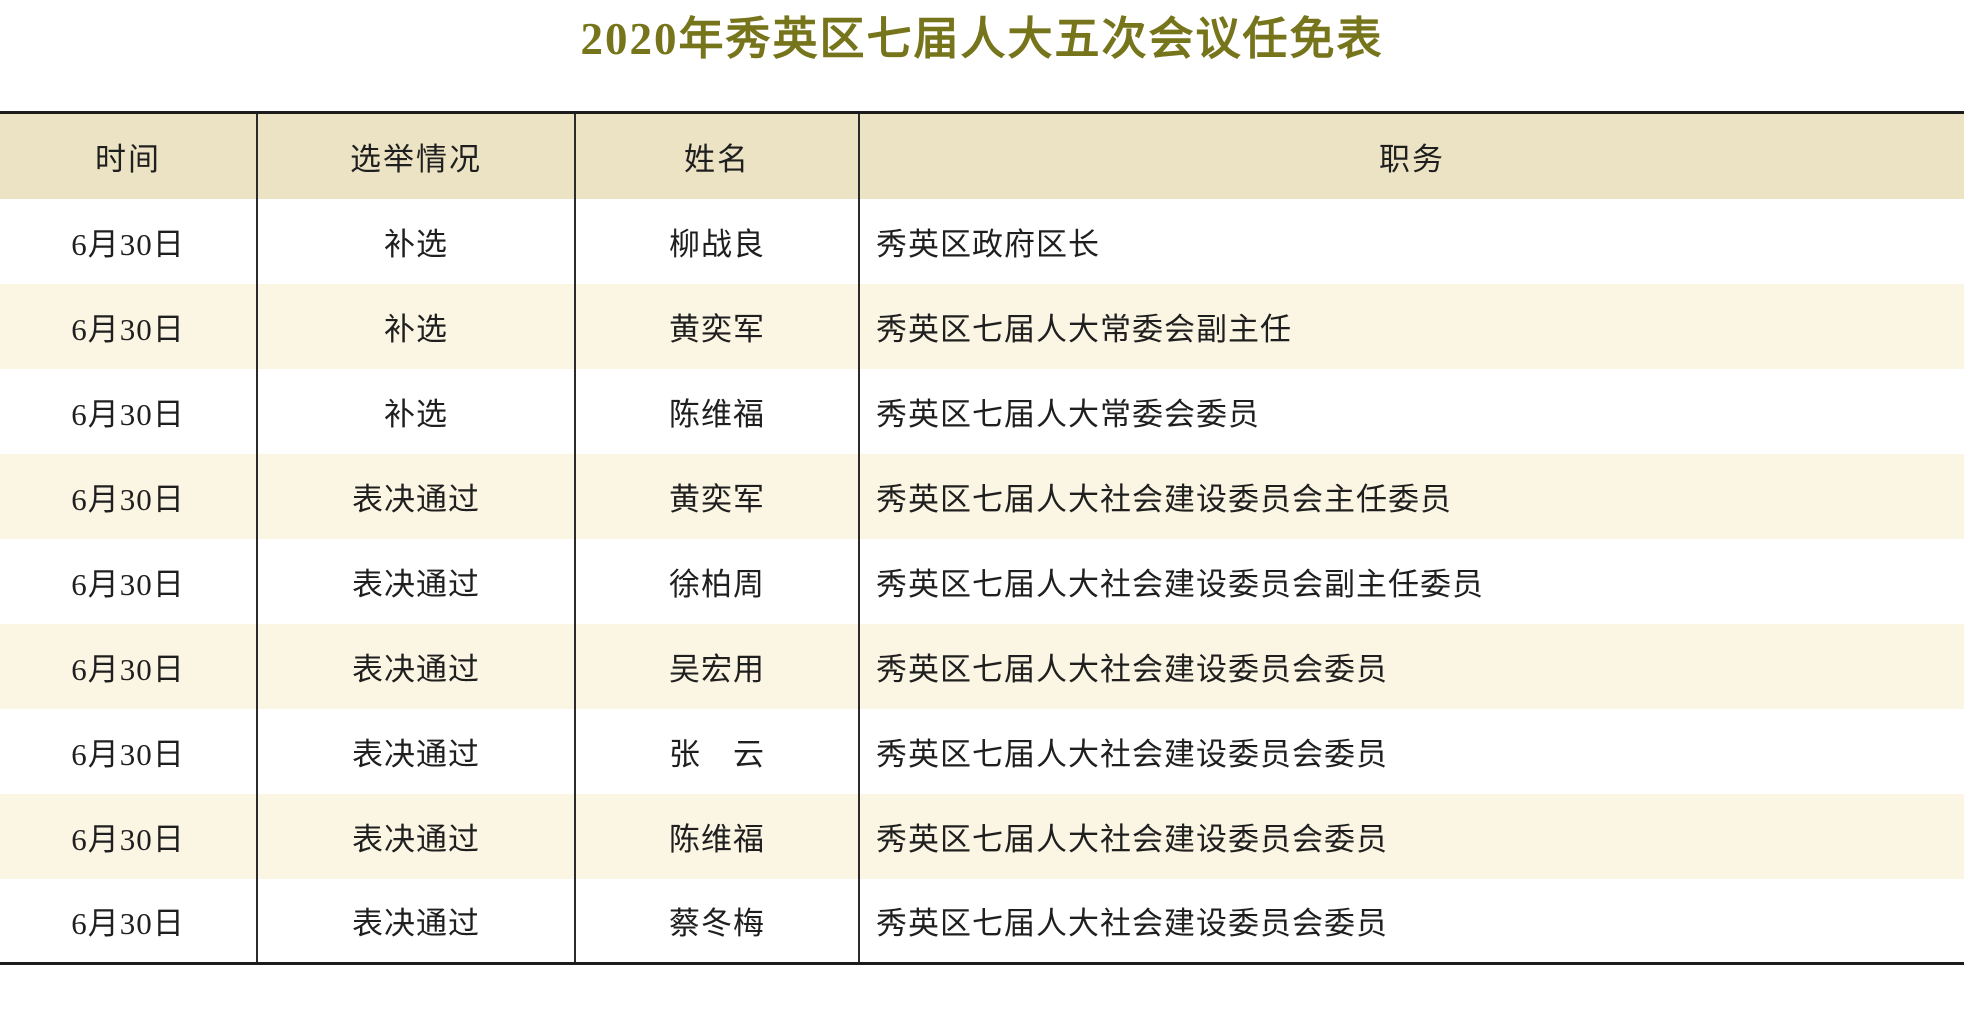 The width and height of the screenshot is (1964, 1031). I want to click on cell-name: 张 云, so click(717, 751).